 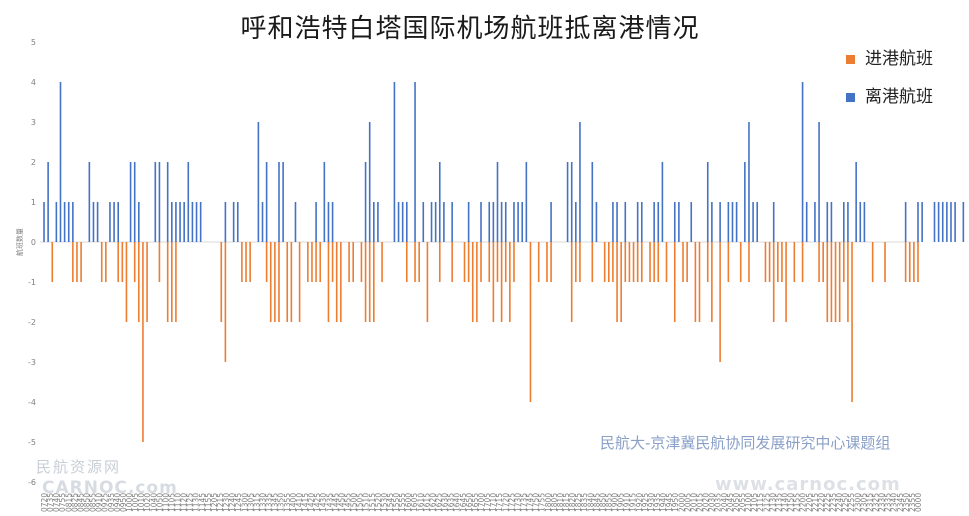 I want to click on x-tick-label: 2255, so click(x=851, y=502).